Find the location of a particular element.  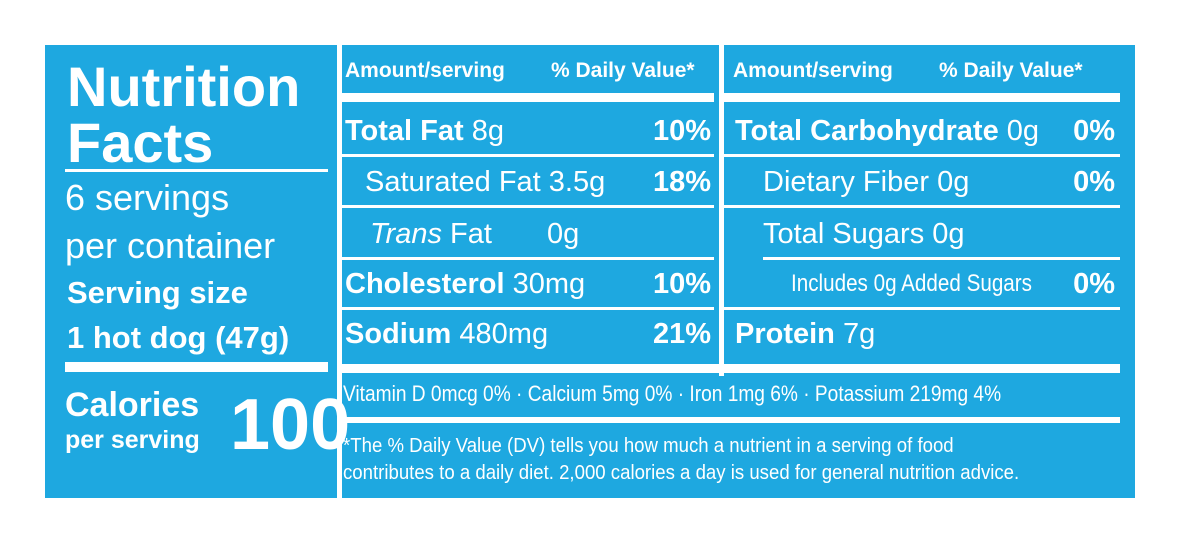

nutrient-row-sodium: Sodium 480mg is located at coordinates (446, 334).